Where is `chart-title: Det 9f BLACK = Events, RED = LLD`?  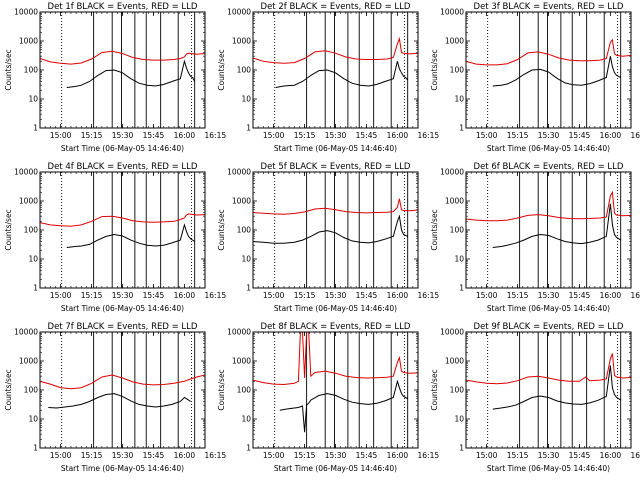
chart-title: Det 9f BLACK = Events, RED = LLD is located at coordinates (549, 327).